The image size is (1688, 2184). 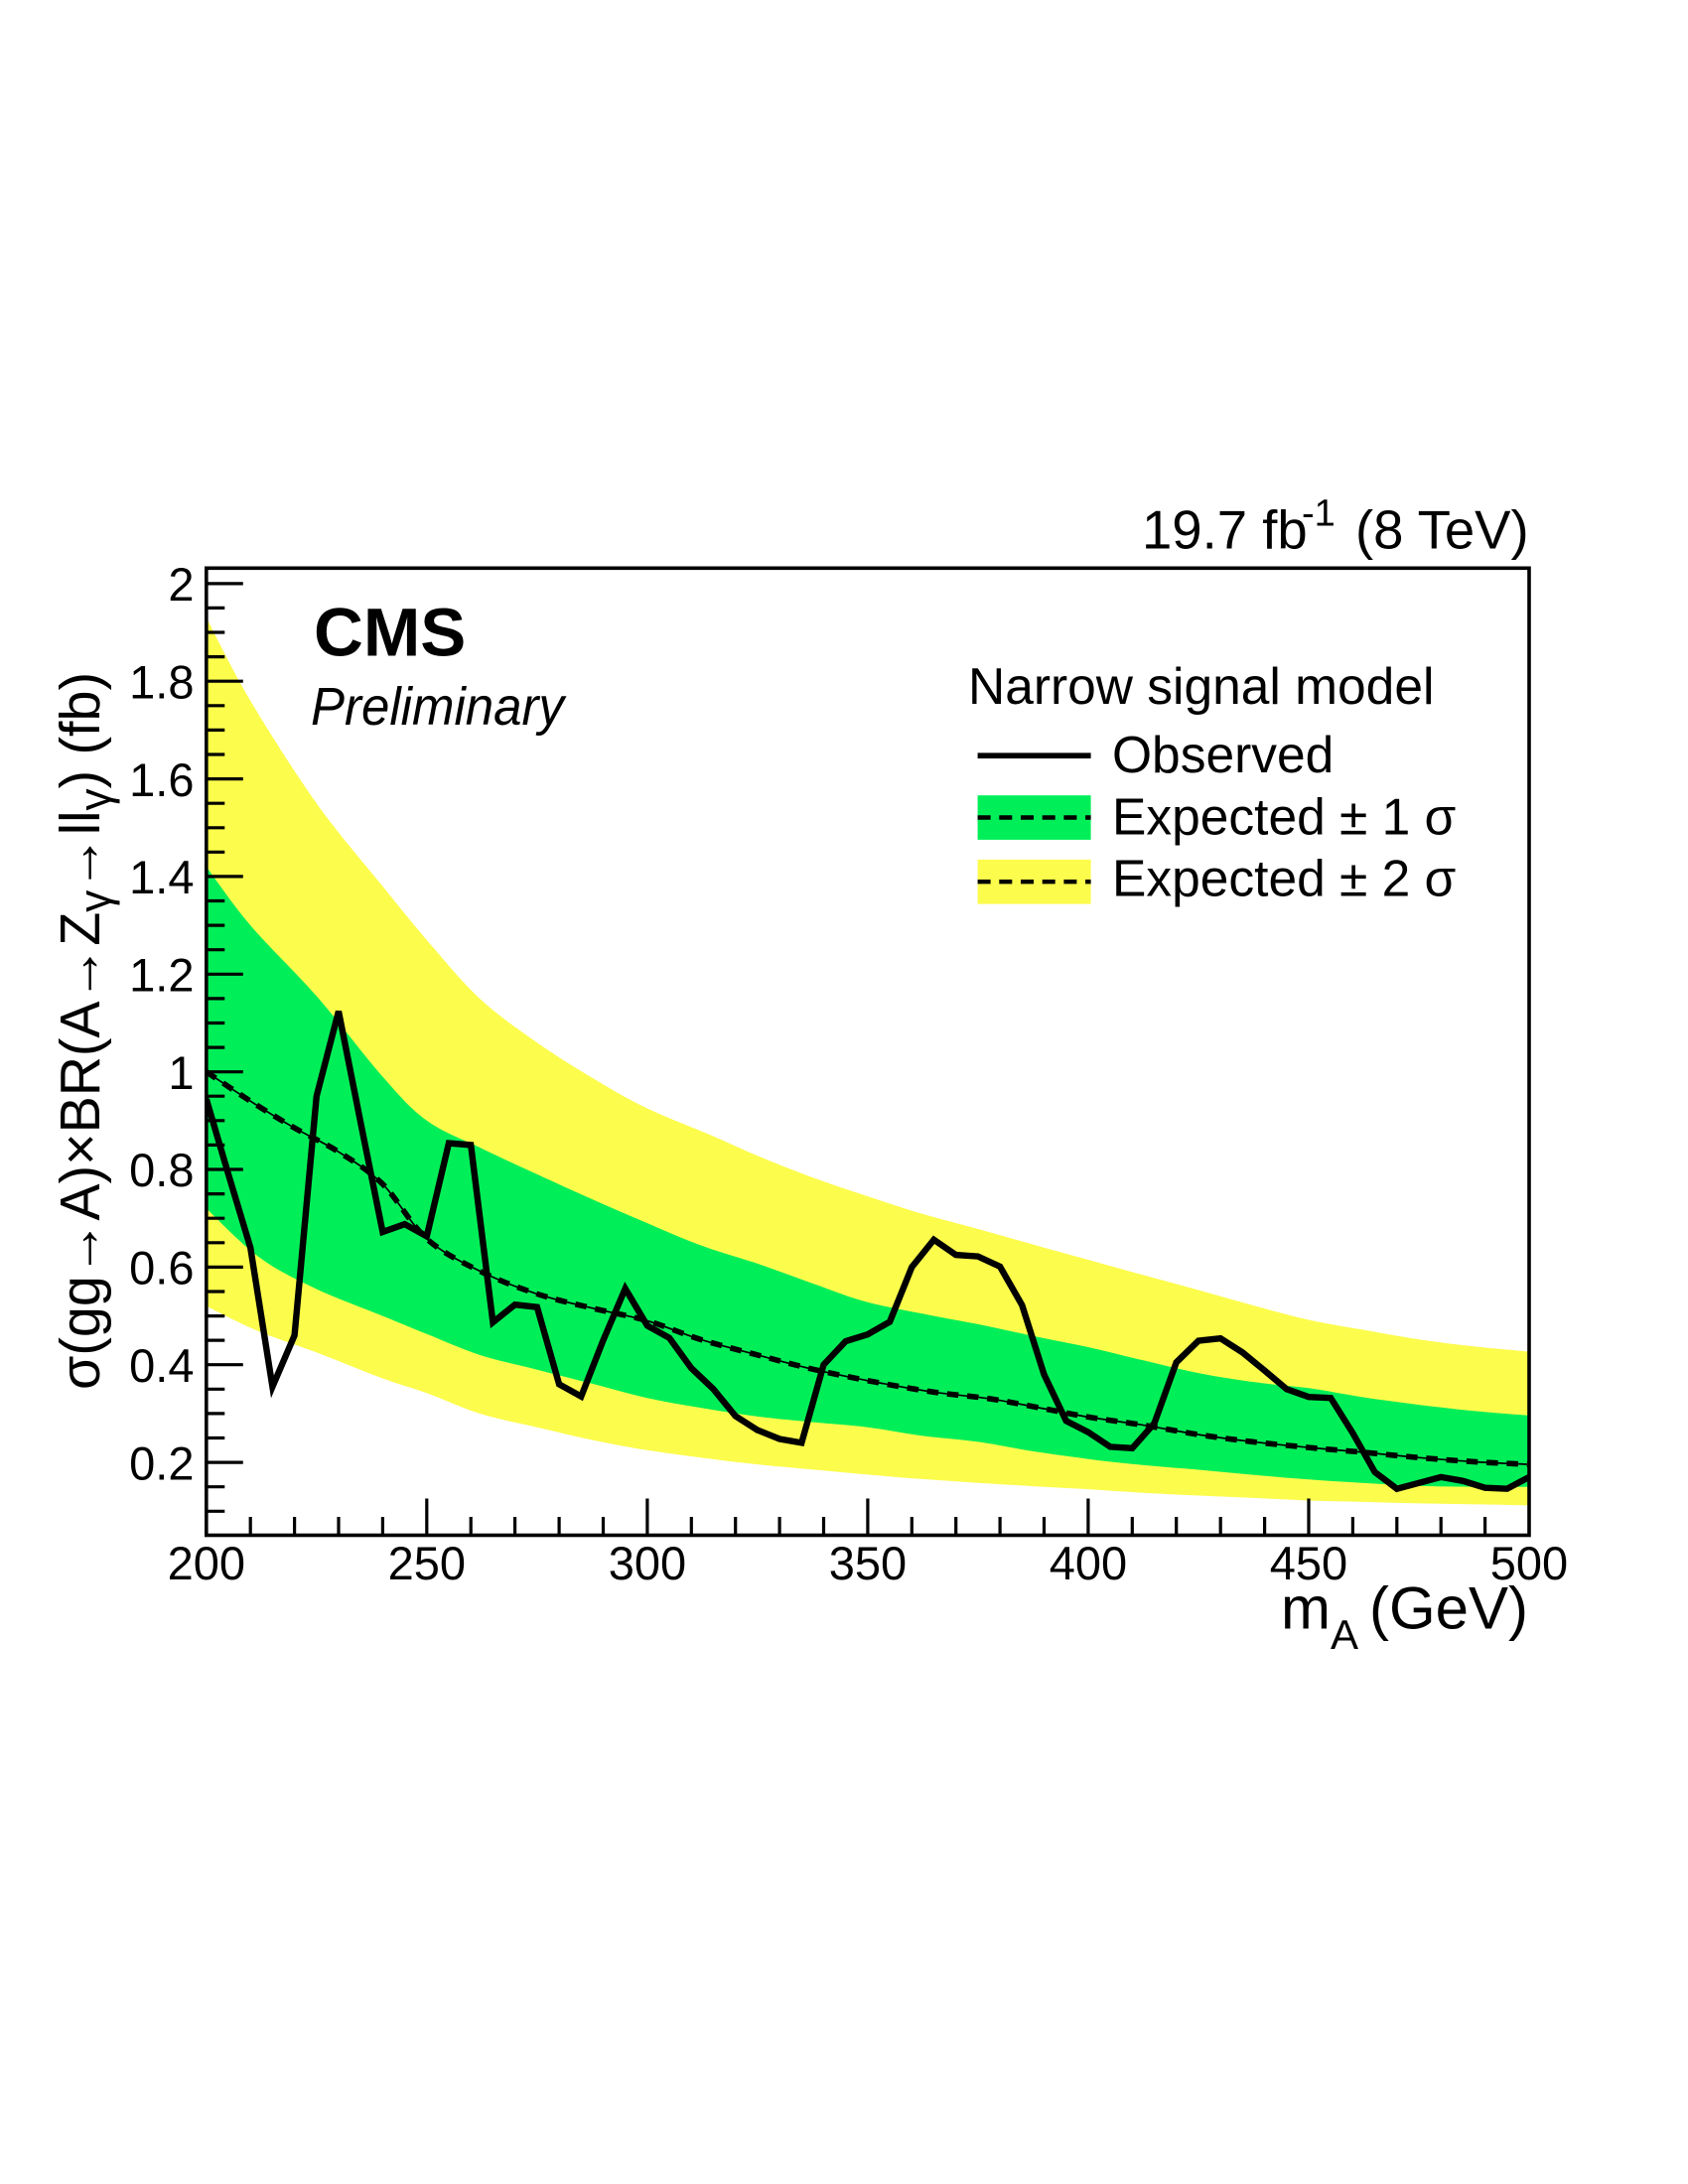 What do you see at coordinates (1223, 754) in the screenshot?
I see `svg-text: Observed` at bounding box center [1223, 754].